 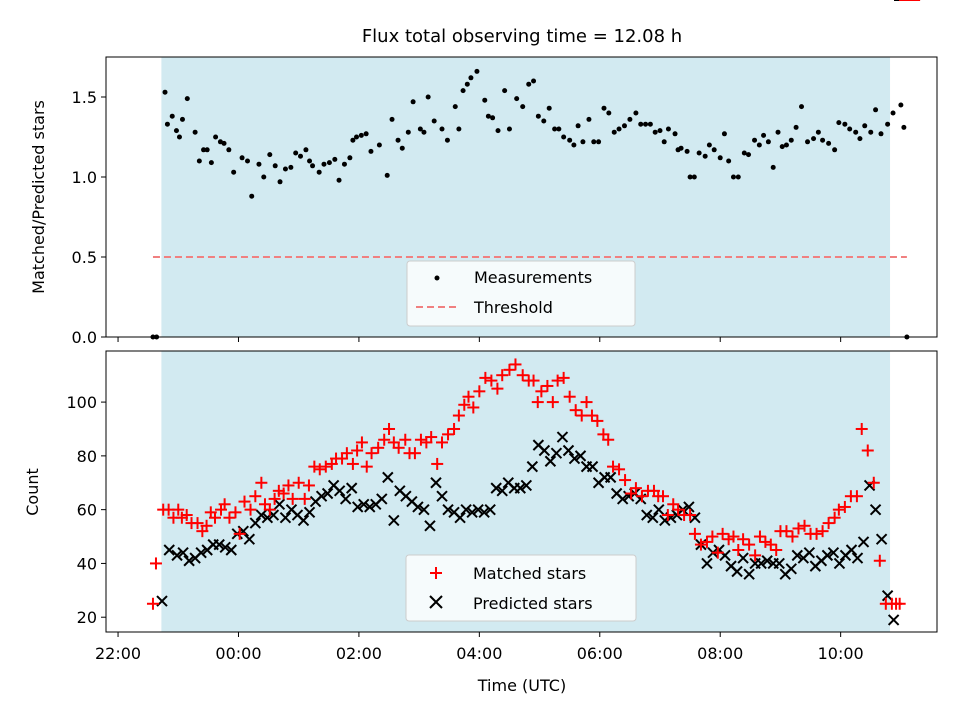 What do you see at coordinates (81, 402) in the screenshot?
I see `bottom-y-tick-label: 100` at bounding box center [81, 402].